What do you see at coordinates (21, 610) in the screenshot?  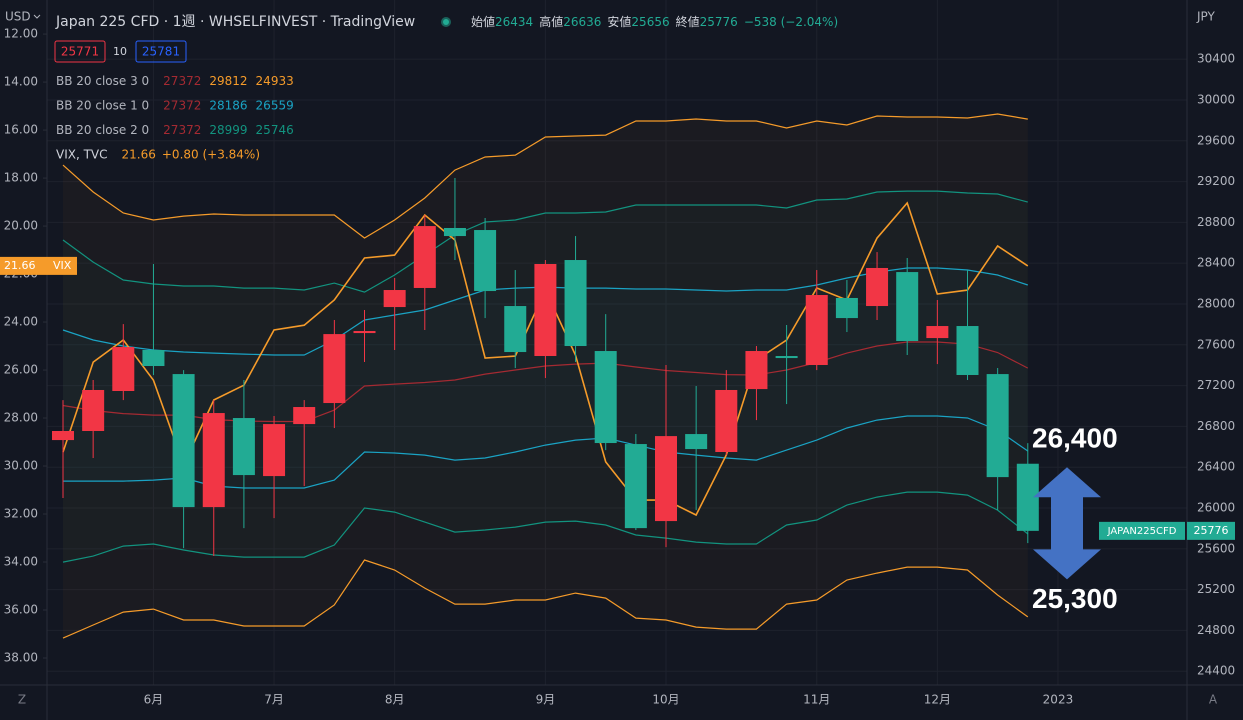 I see `y2-tick-label: 36.00` at bounding box center [21, 610].